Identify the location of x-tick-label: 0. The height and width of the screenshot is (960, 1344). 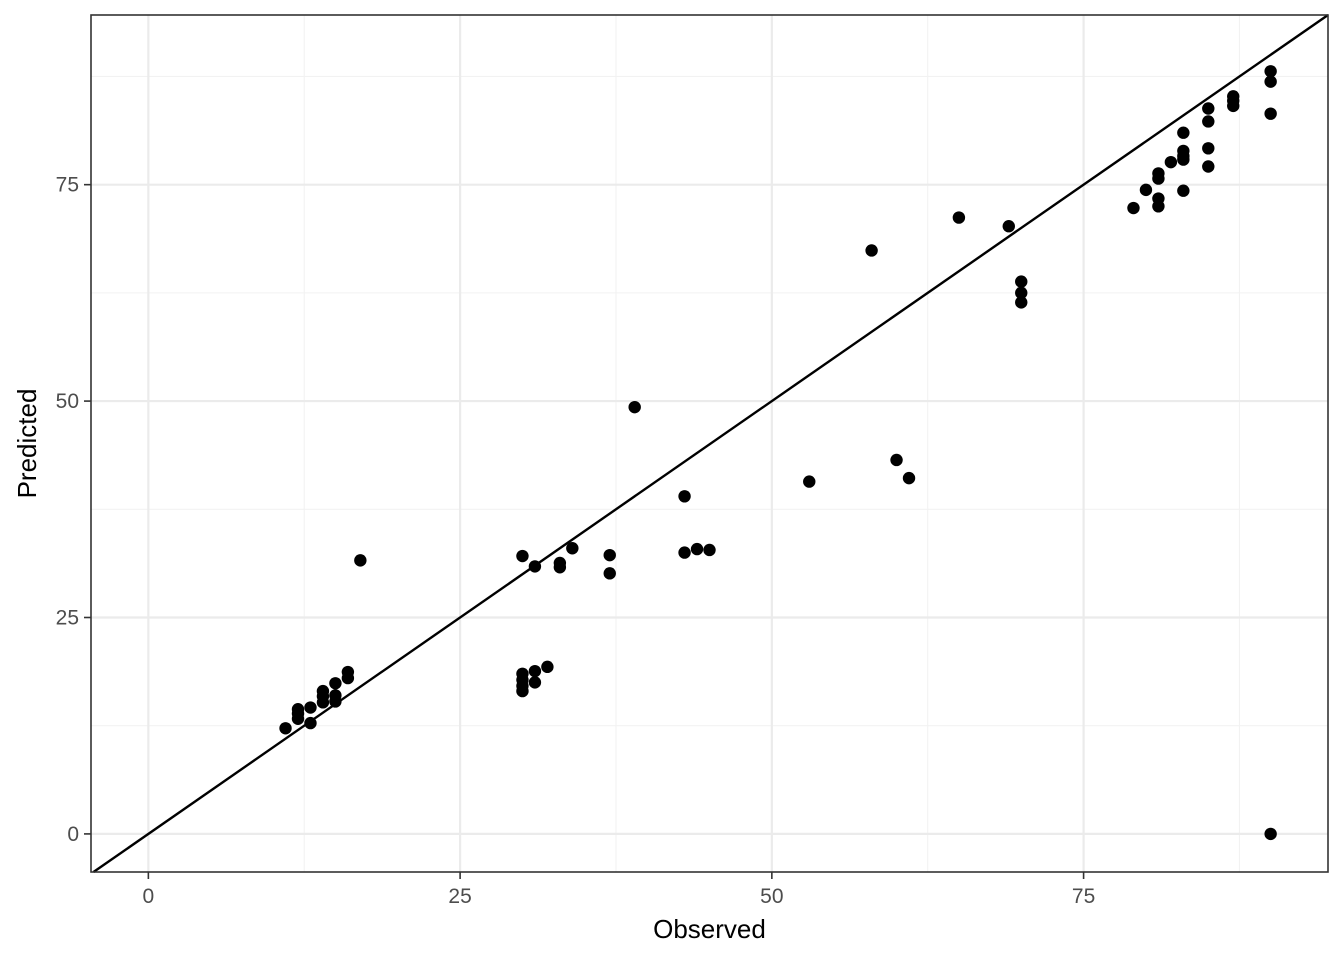
(149, 896).